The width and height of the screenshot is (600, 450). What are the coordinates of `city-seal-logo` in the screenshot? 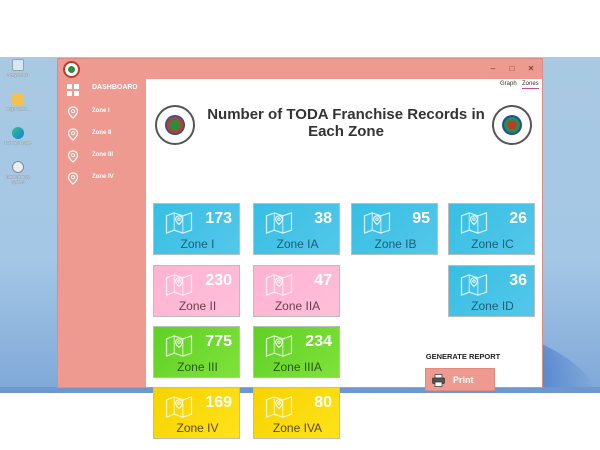 It's located at (175, 125).